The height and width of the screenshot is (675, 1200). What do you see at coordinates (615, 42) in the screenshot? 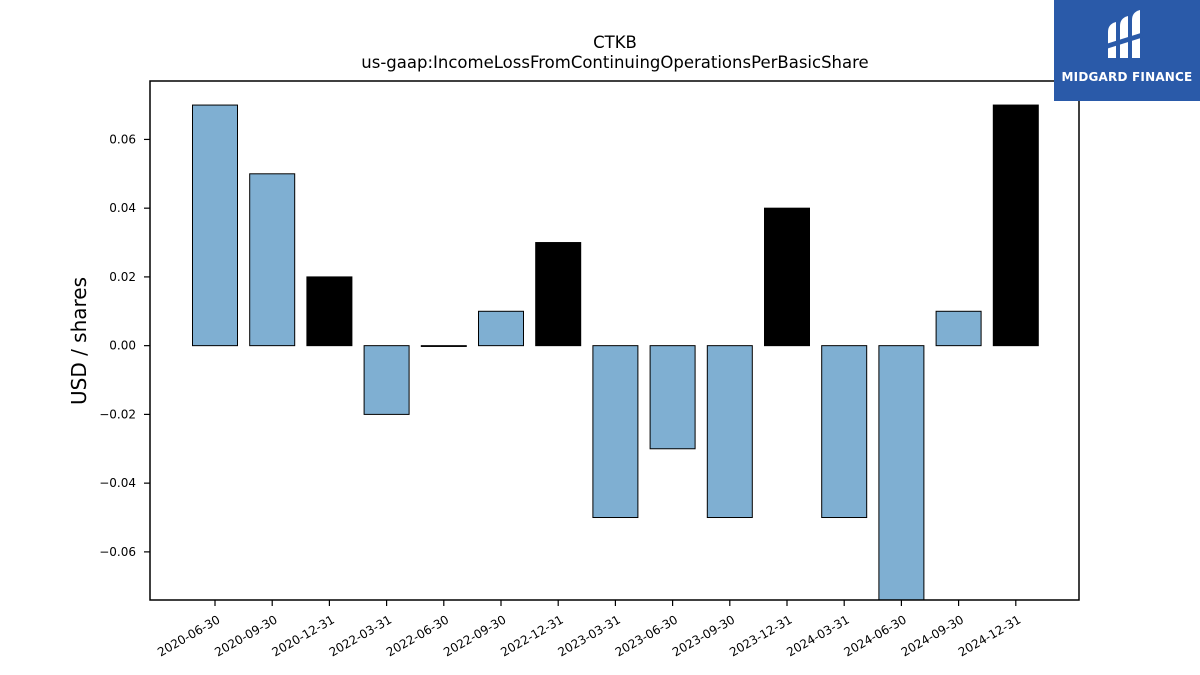
I see `chart-title: CTKB` at bounding box center [615, 42].